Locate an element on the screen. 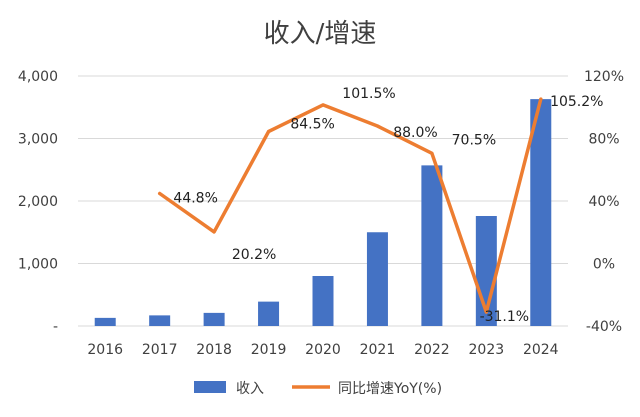  data-label: 70.5% is located at coordinates (474, 140).